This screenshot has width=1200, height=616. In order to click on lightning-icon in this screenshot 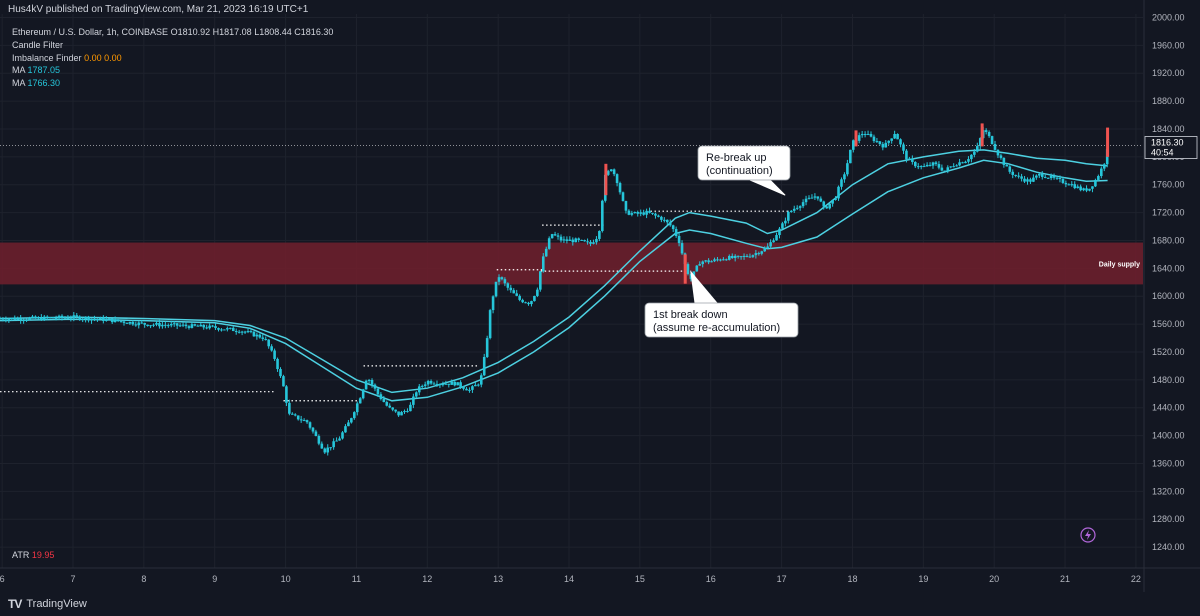, I will do `click(1088, 535)`.